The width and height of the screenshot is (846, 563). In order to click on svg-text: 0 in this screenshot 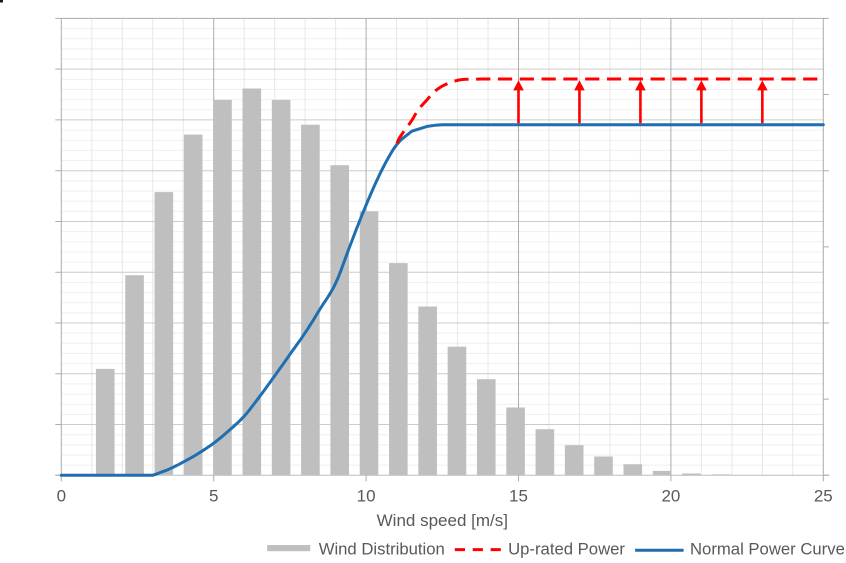, I will do `click(61, 496)`.